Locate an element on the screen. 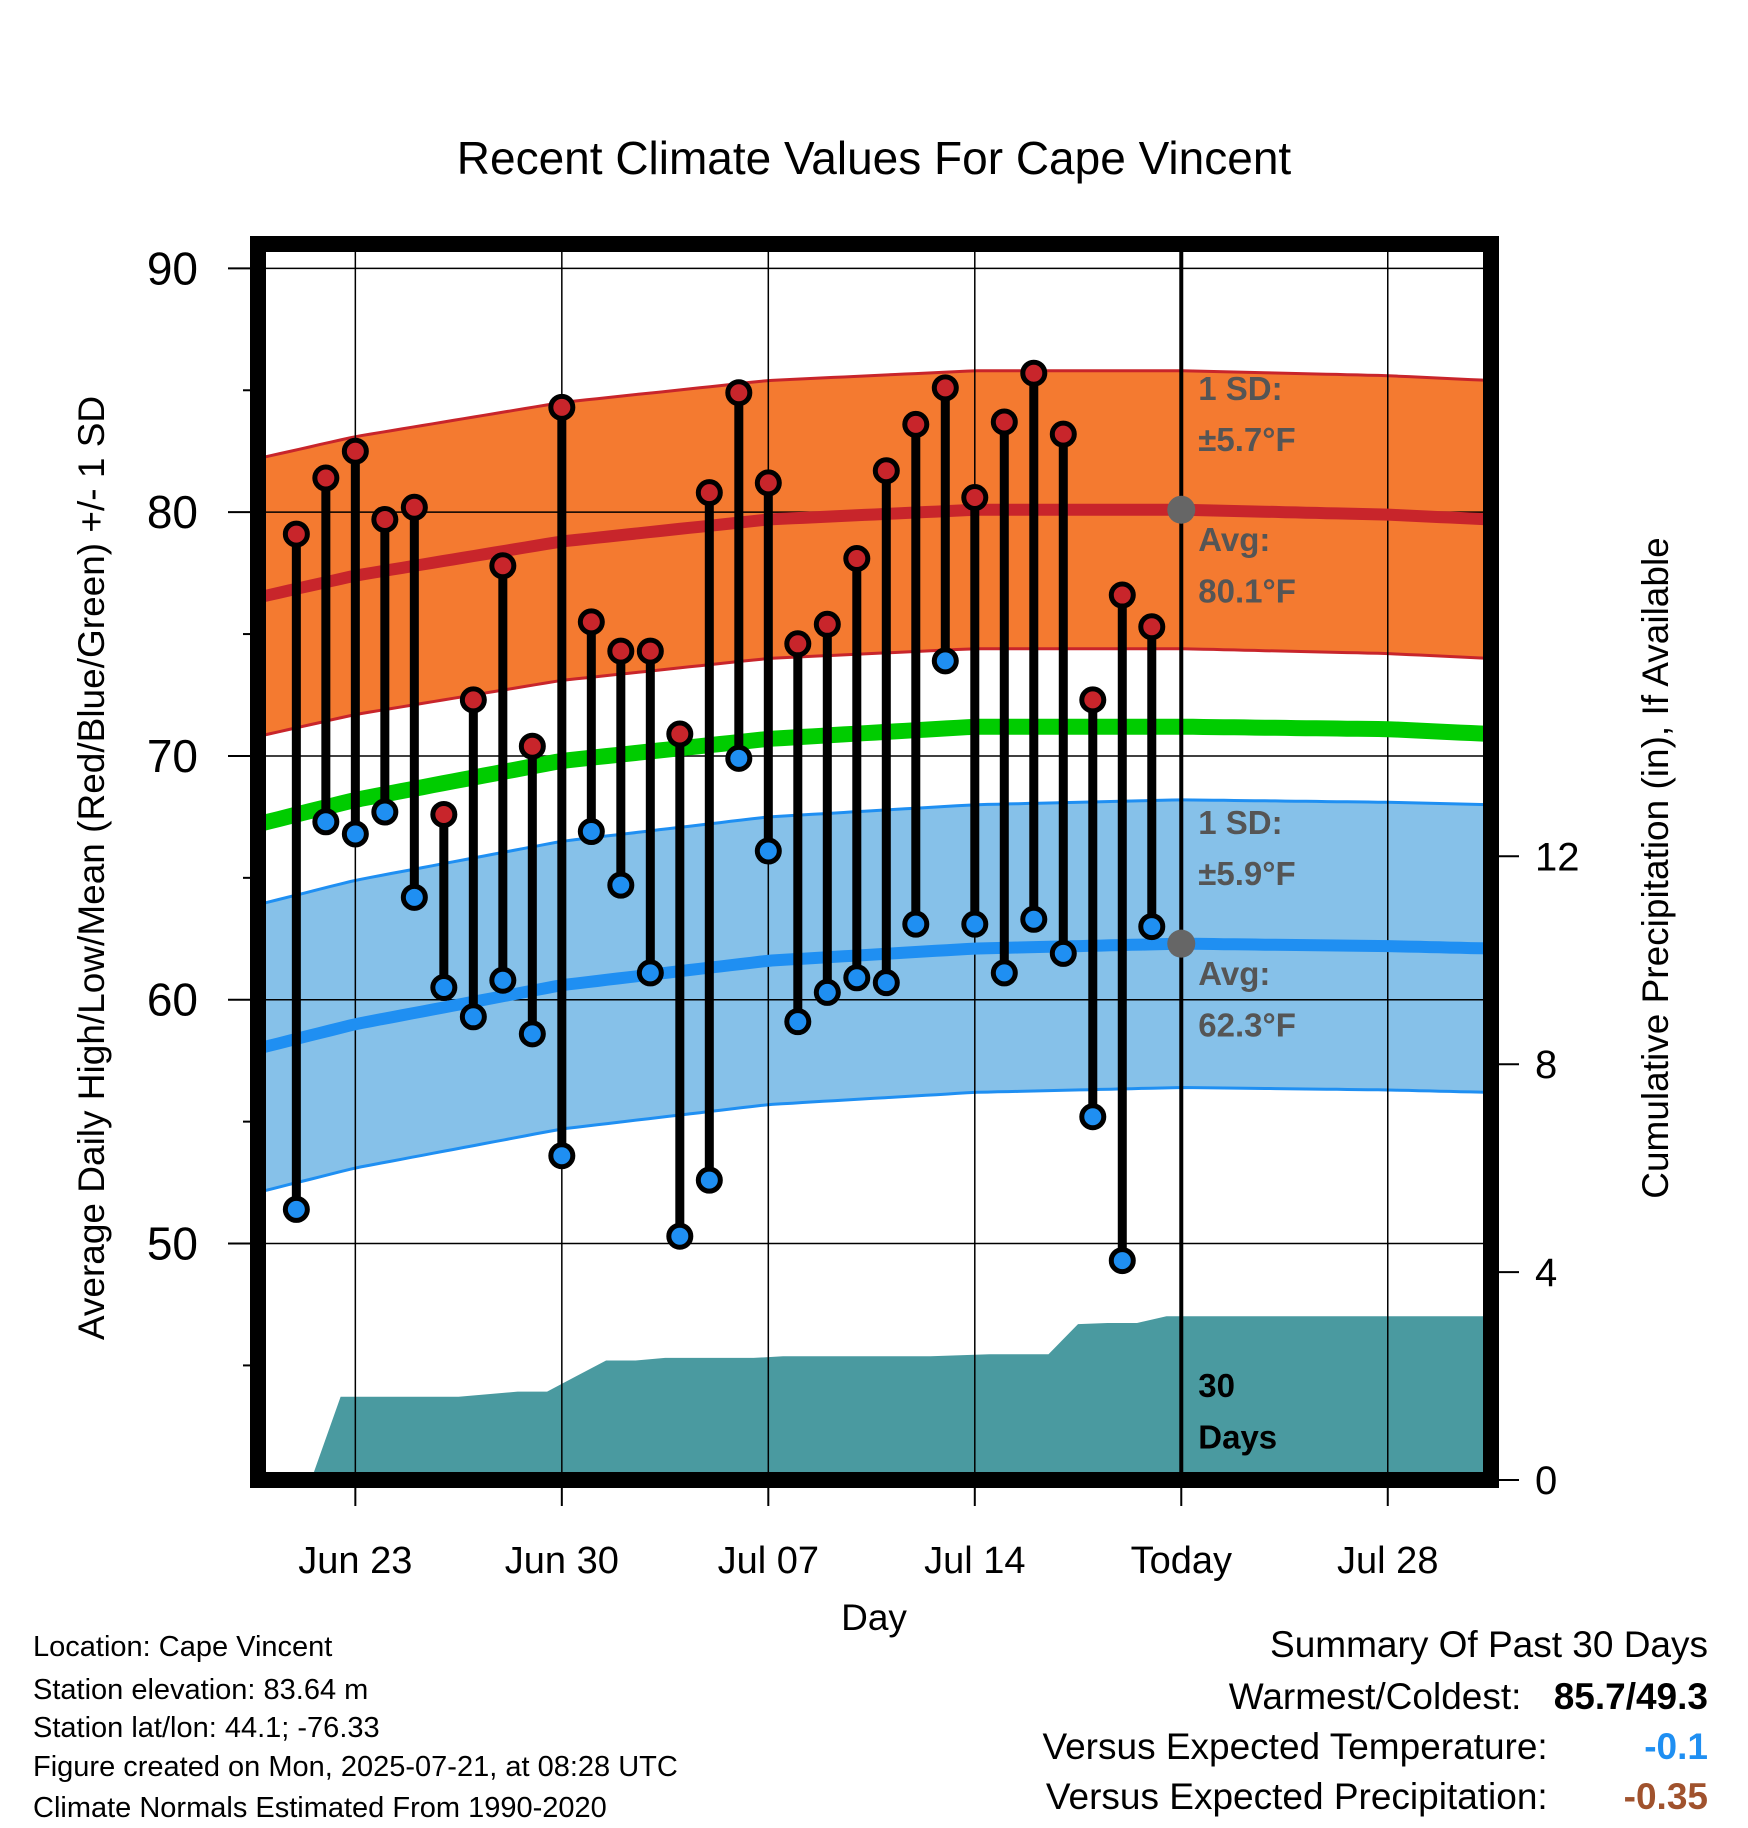 This screenshot has width=1748, height=1828. summary-temp-label: Versus Expected Temperature: is located at coordinates (1295, 1746).